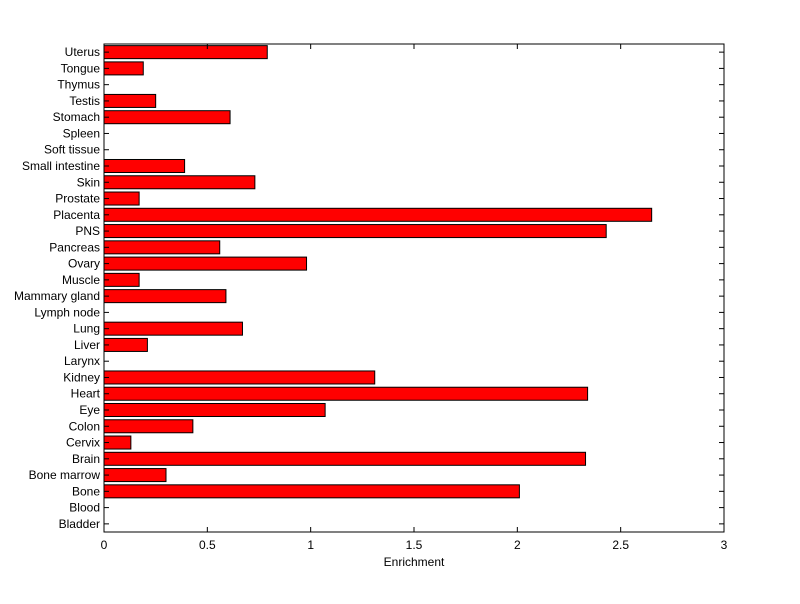 The image size is (800, 604). I want to click on y-tick-label: Pancreas, so click(74, 247).